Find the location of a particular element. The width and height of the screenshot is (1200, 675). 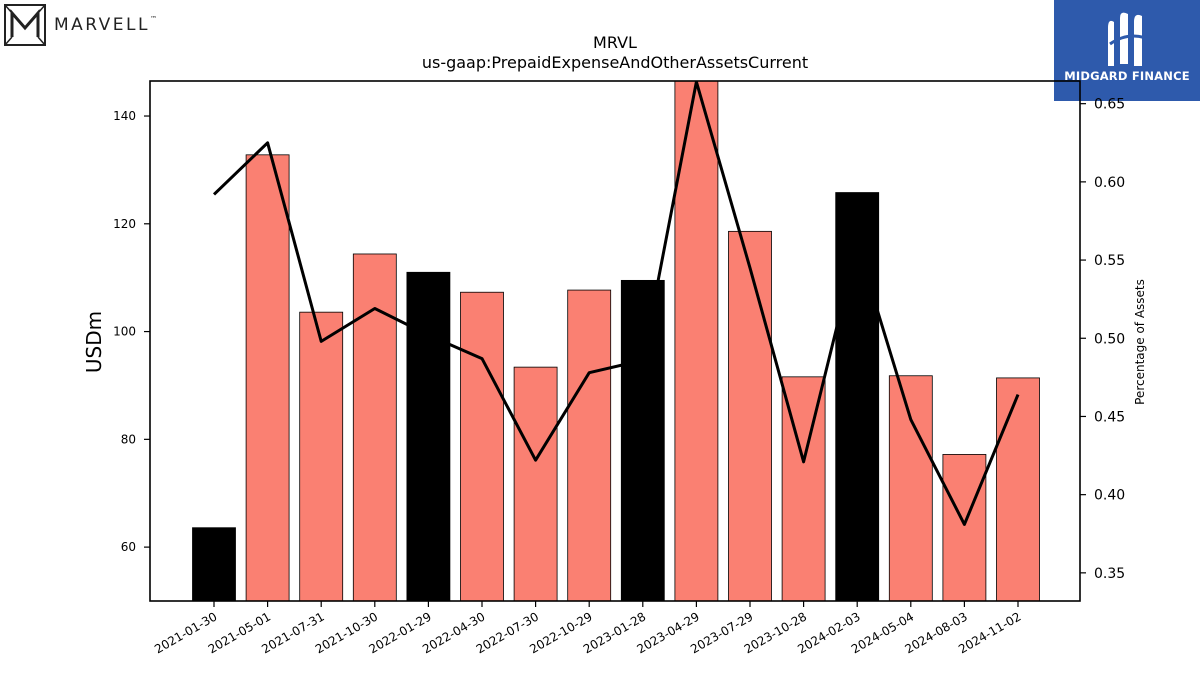

y2-tick-label: 0.45 is located at coordinates (1109, 417).